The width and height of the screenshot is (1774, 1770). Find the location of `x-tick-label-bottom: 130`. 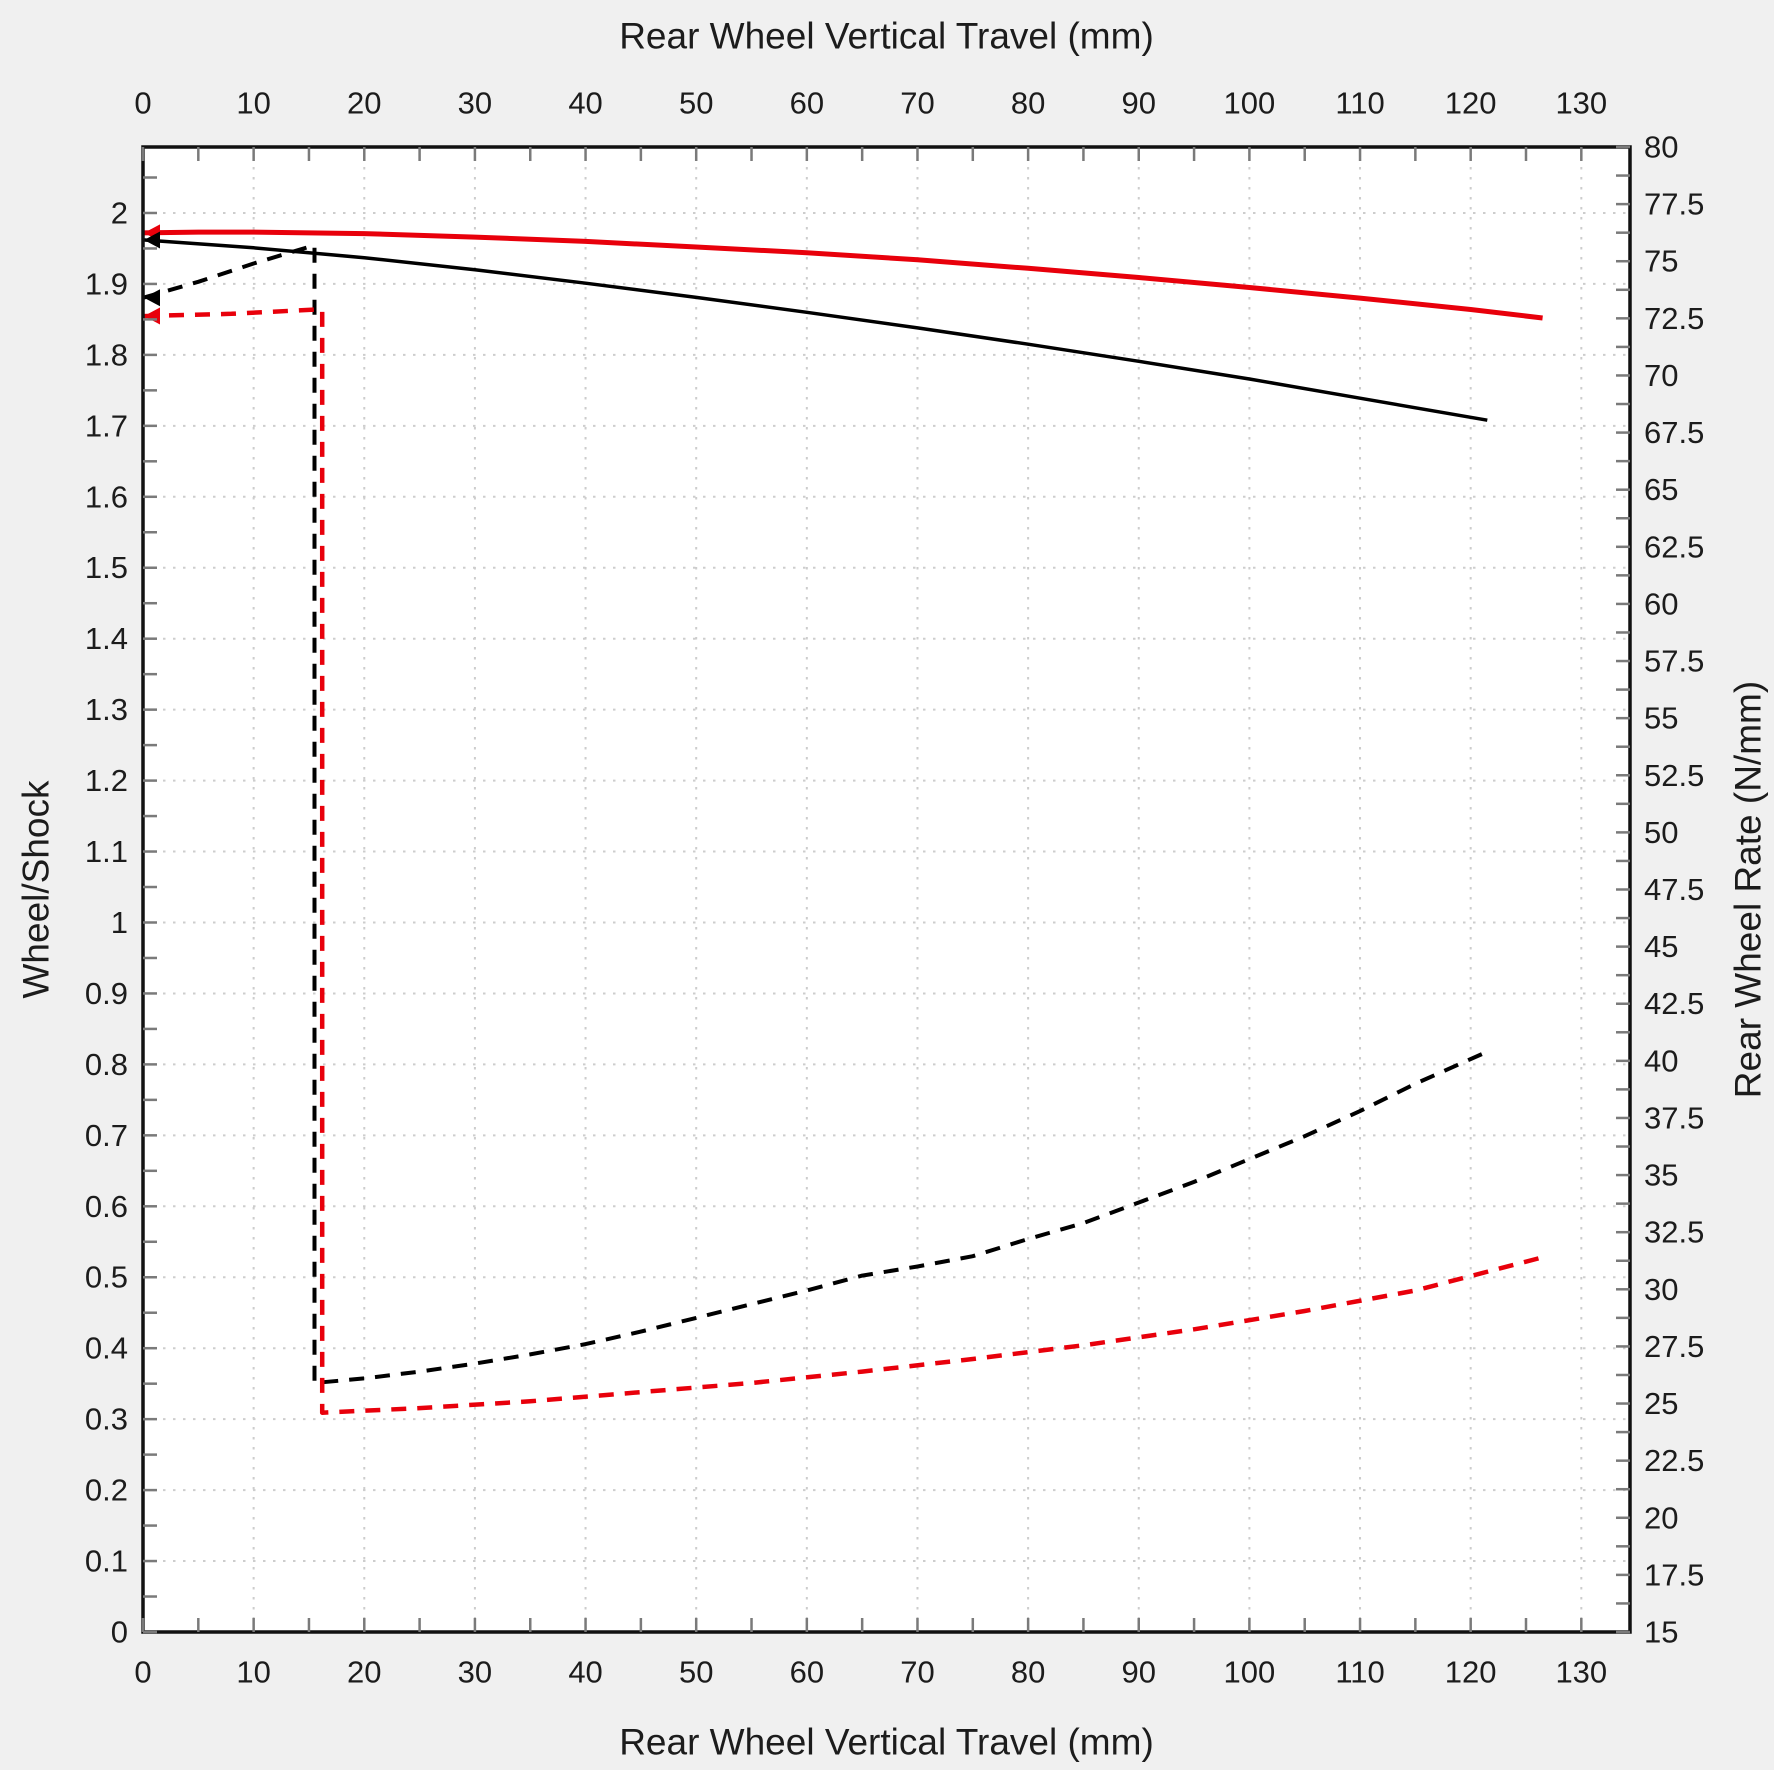

x-tick-label-bottom: 130 is located at coordinates (1581, 1672).